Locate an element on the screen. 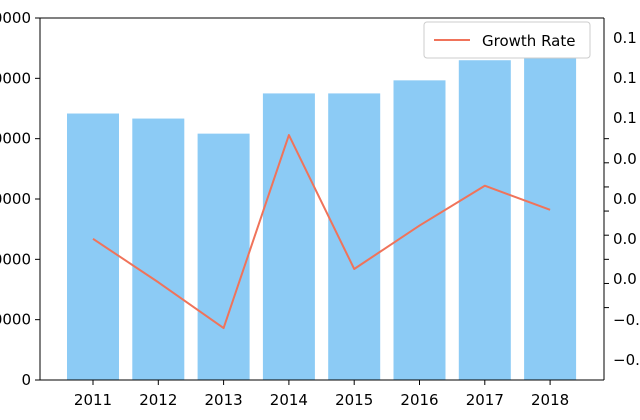  left-tick-label: 0 is located at coordinates (26, 380).